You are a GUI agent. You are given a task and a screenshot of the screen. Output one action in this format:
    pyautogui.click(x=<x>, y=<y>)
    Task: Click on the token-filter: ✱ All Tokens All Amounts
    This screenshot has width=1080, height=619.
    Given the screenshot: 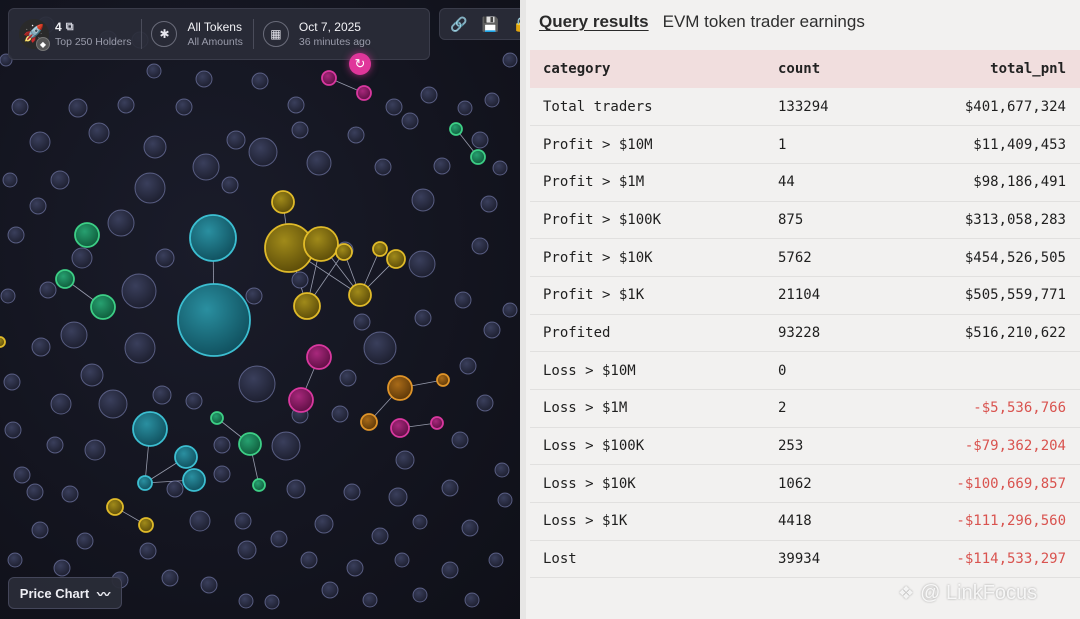 What is the action you would take?
    pyautogui.click(x=196, y=34)
    